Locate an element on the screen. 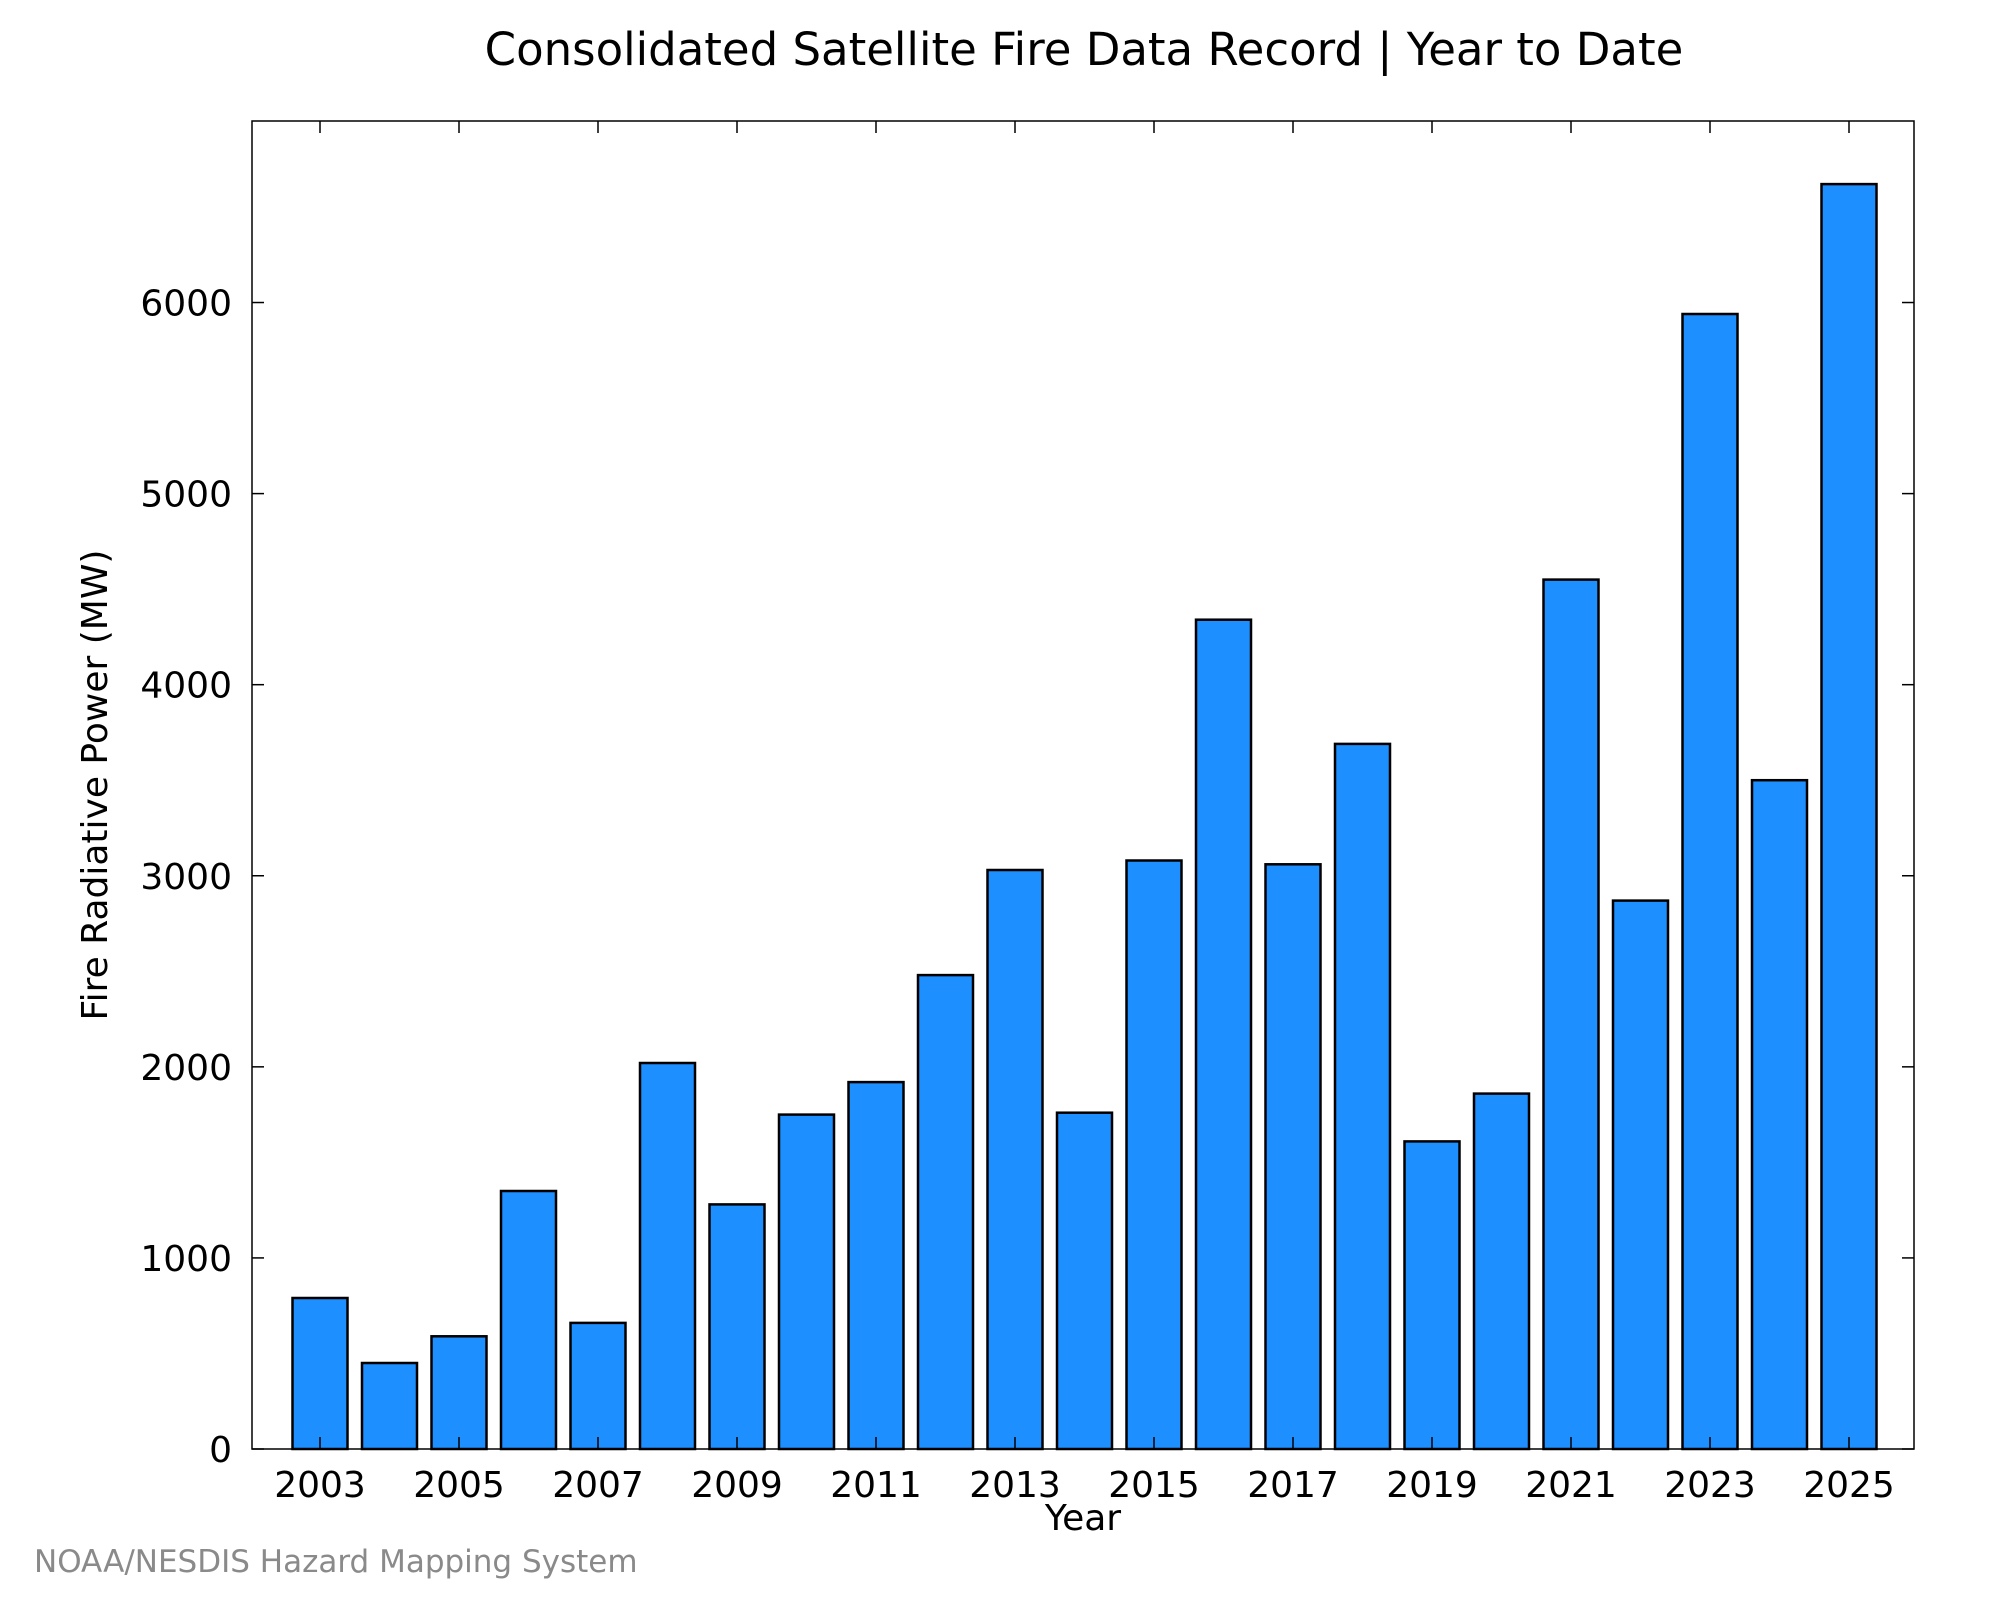 The width and height of the screenshot is (2000, 1600). bar-2023 is located at coordinates (1710, 881).